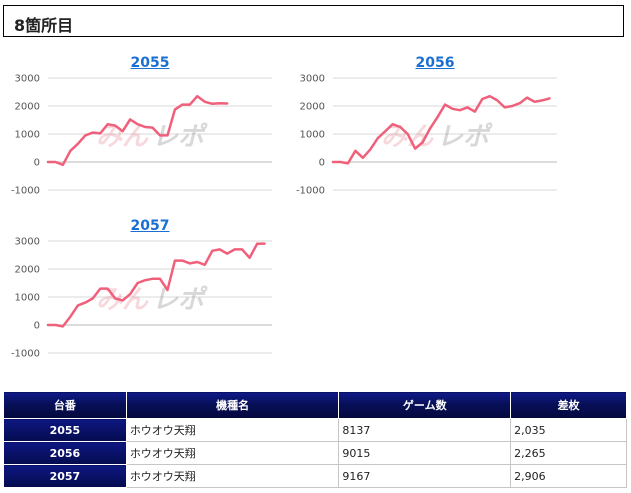 The width and height of the screenshot is (631, 493). I want to click on table-row: 2055 ホウオウ天翔 8137 2,035, so click(315, 430).